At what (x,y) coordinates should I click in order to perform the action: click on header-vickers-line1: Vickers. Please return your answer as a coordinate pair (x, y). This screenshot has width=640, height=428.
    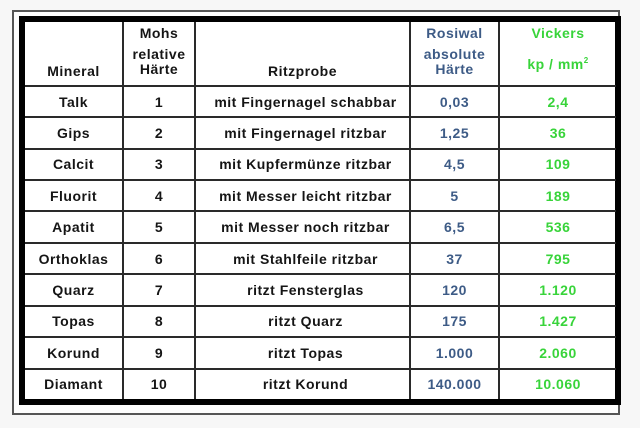
    Looking at the image, I should click on (558, 33).